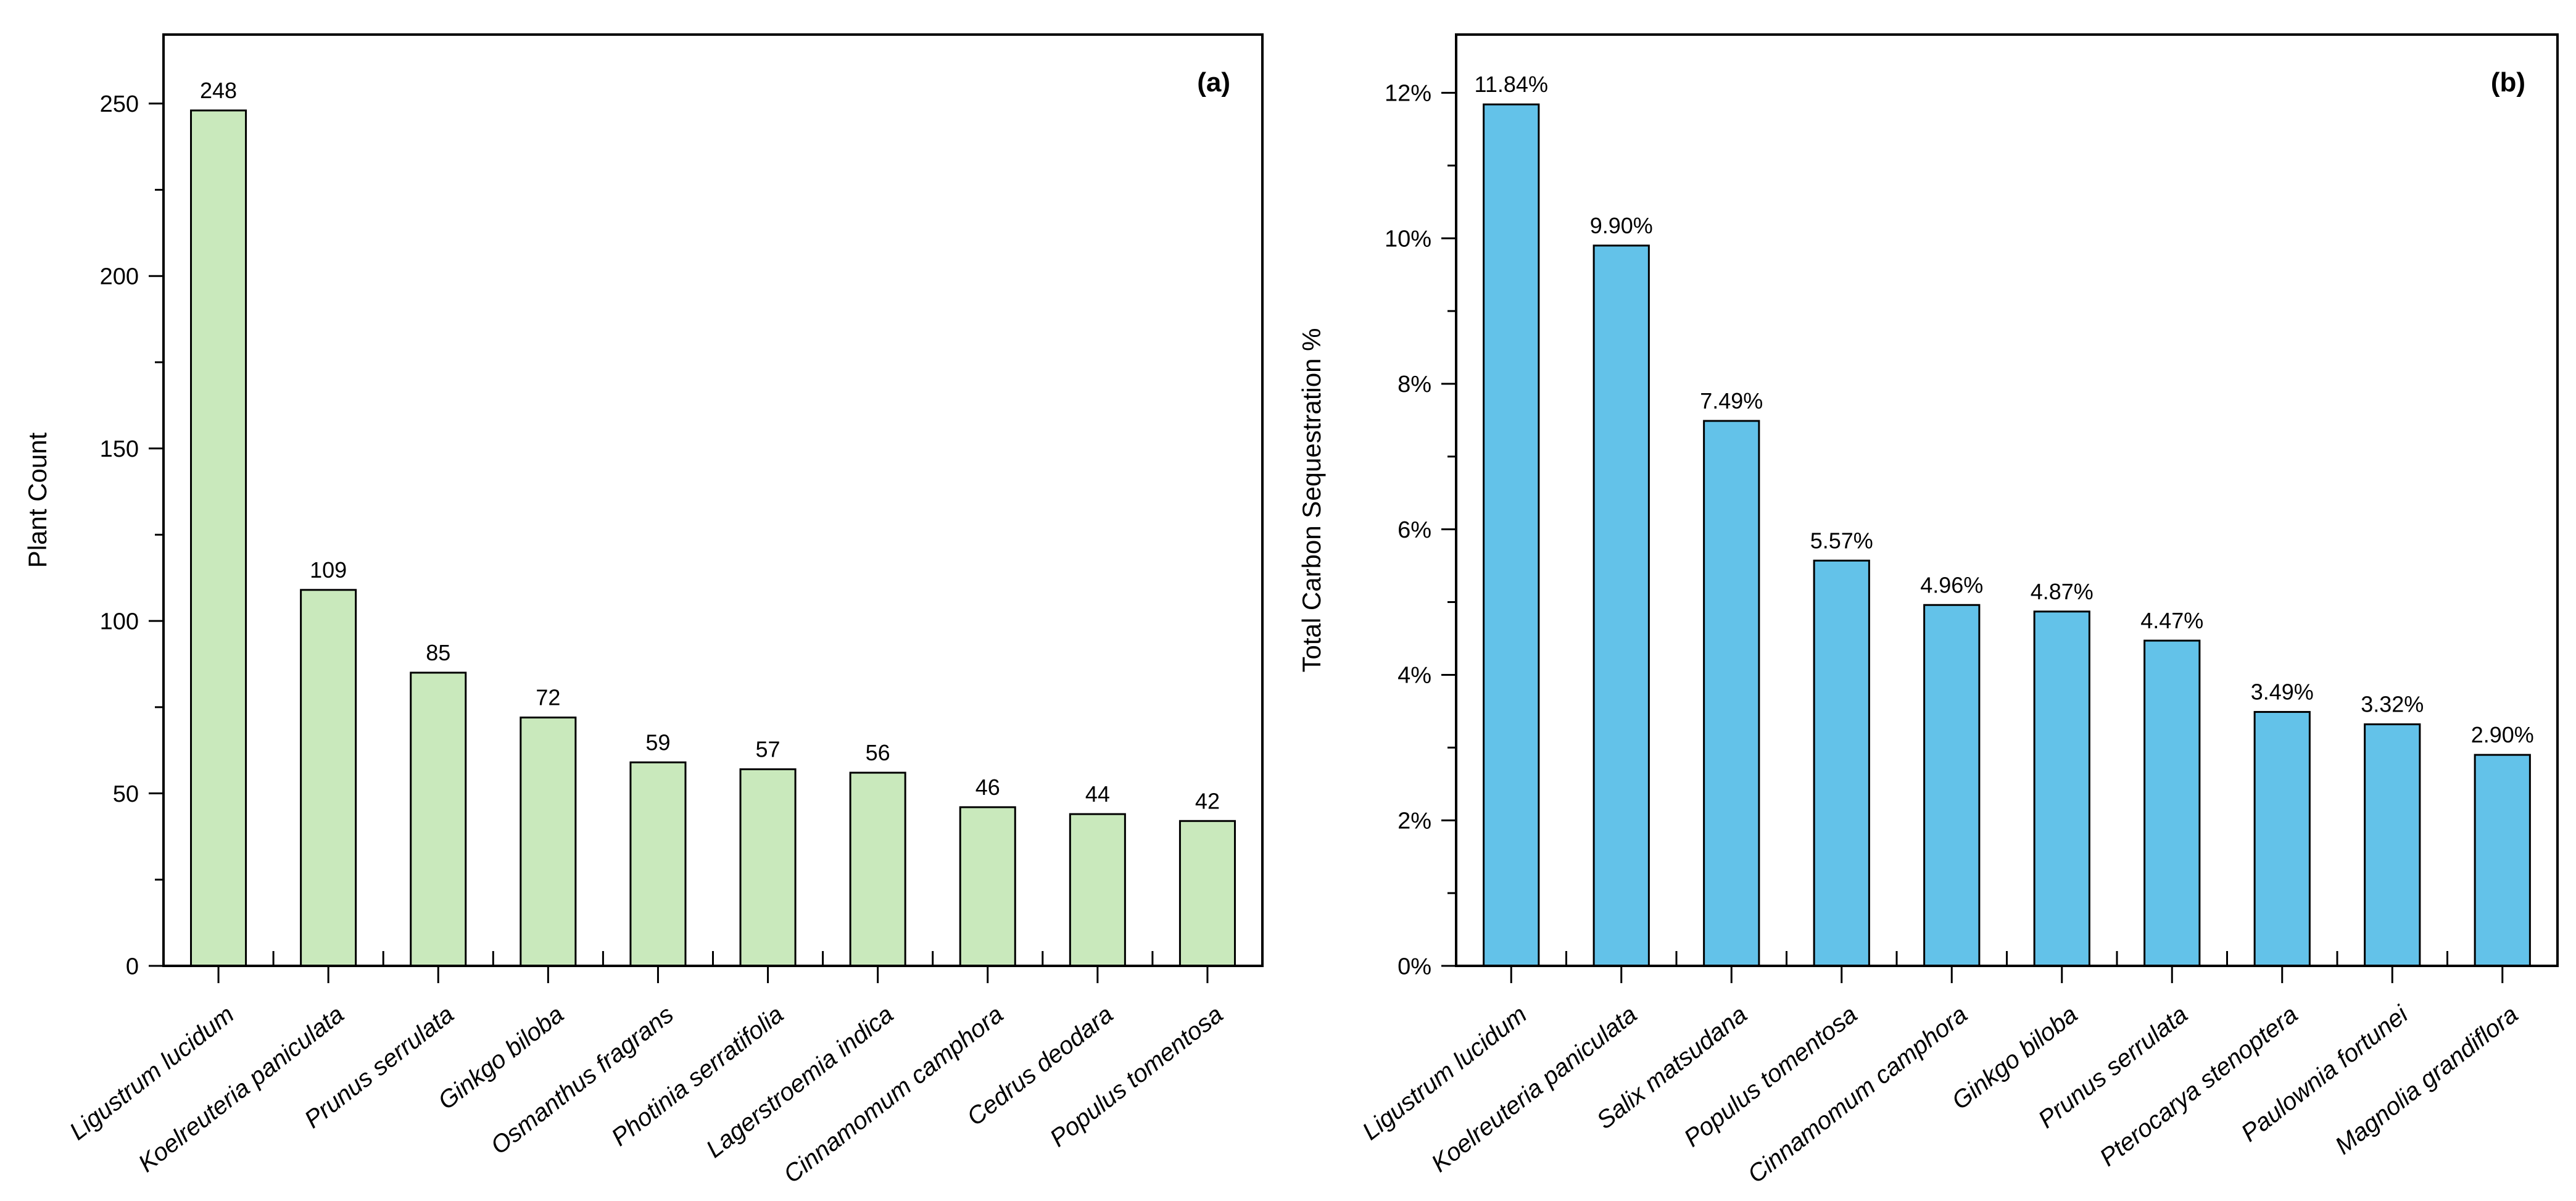 This screenshot has width=2576, height=1201. What do you see at coordinates (2502, 734) in the screenshot?
I see `bar-value-label: 2.90%` at bounding box center [2502, 734].